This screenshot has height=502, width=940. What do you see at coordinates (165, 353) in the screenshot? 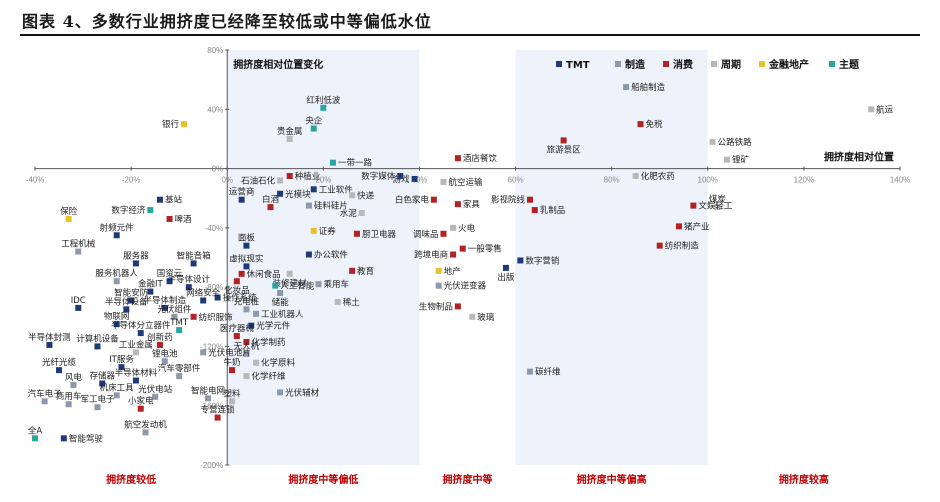
I see `point-label: 锂电池` at bounding box center [165, 353].